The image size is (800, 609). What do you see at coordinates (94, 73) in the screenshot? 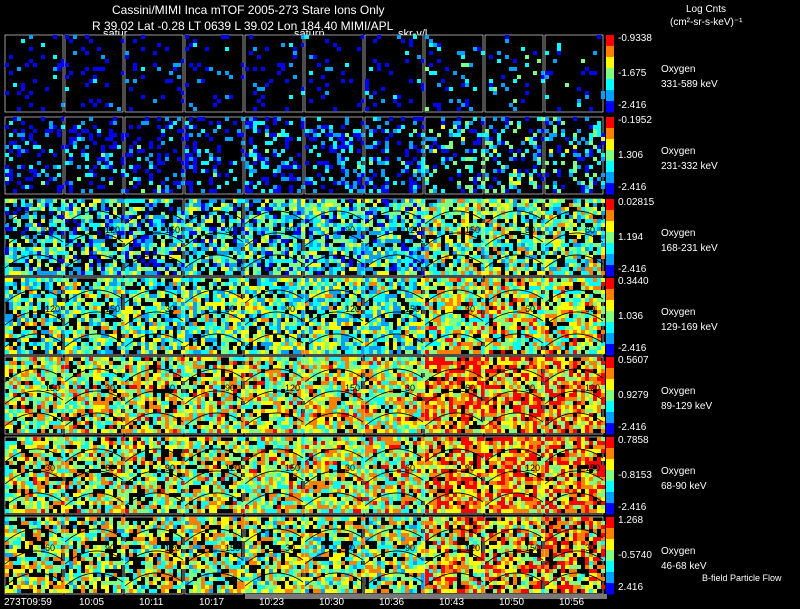
I see `panel-r0-c1` at bounding box center [94, 73].